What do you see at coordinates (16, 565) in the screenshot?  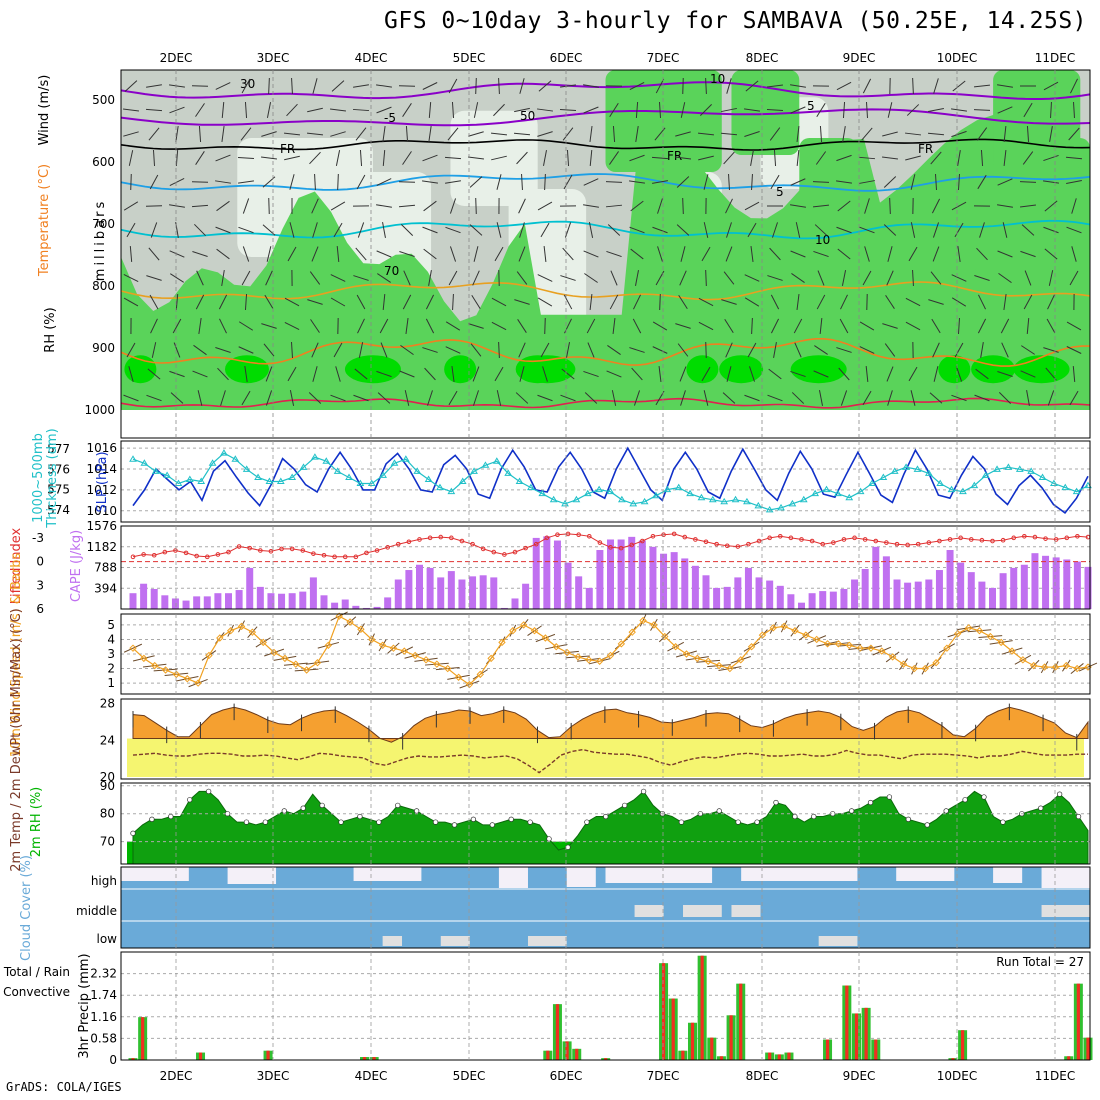 I see `li-axis-label-text: Lifted Index` at bounding box center [16, 565].